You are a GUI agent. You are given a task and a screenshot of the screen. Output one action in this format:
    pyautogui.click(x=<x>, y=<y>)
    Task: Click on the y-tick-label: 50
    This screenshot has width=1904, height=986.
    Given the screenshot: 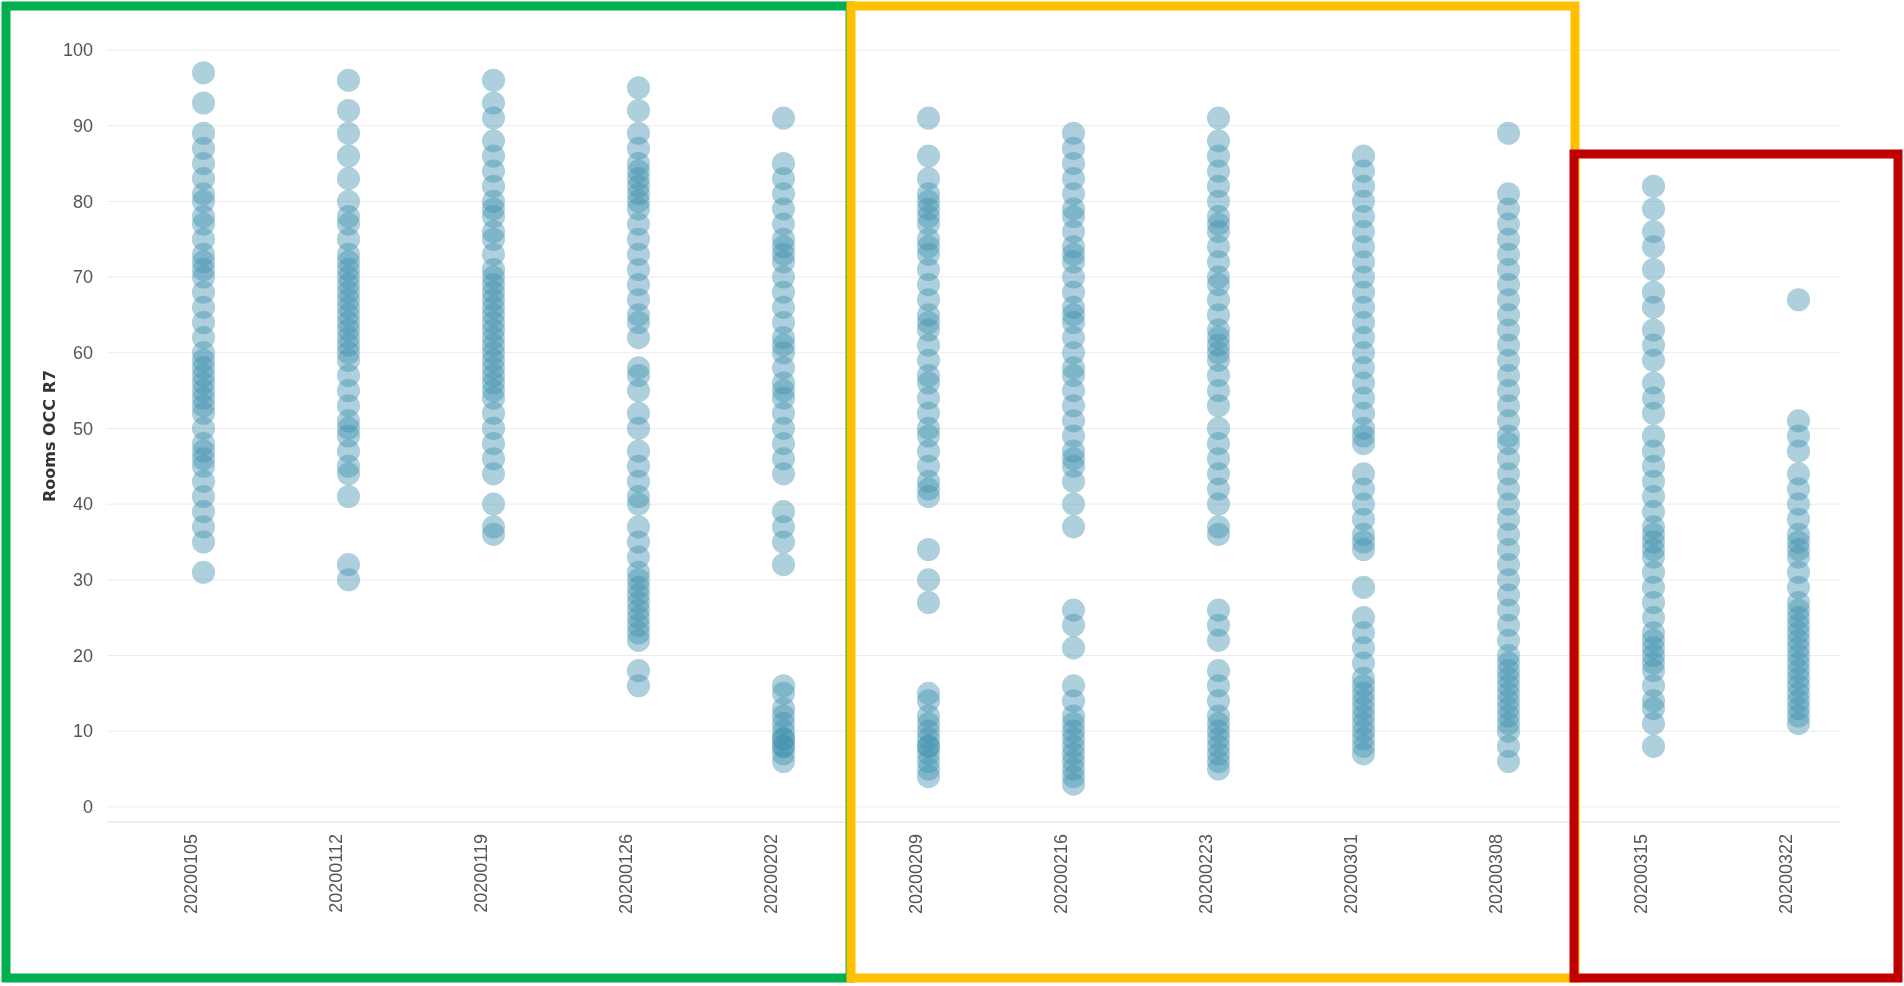 What is the action you would take?
    pyautogui.click(x=82, y=428)
    